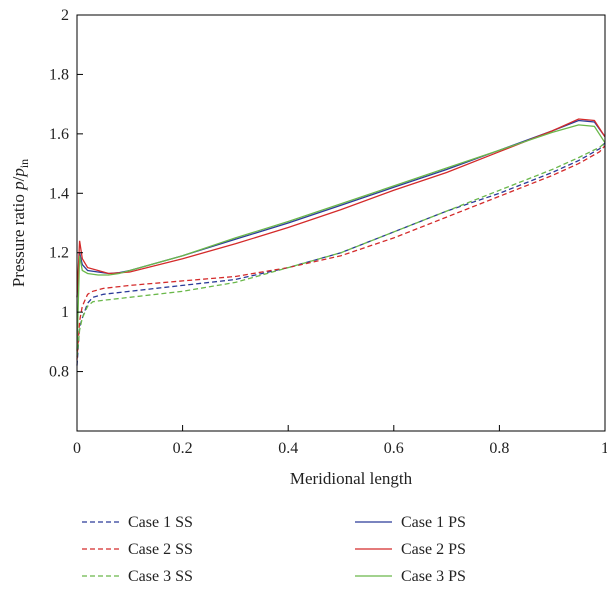 Image resolution: width=607 pixels, height=592 pixels. What do you see at coordinates (340, 441) in the screenshot?
I see `x-axis: 0 0.2 0.4 0.6 0.8 1` at bounding box center [340, 441].